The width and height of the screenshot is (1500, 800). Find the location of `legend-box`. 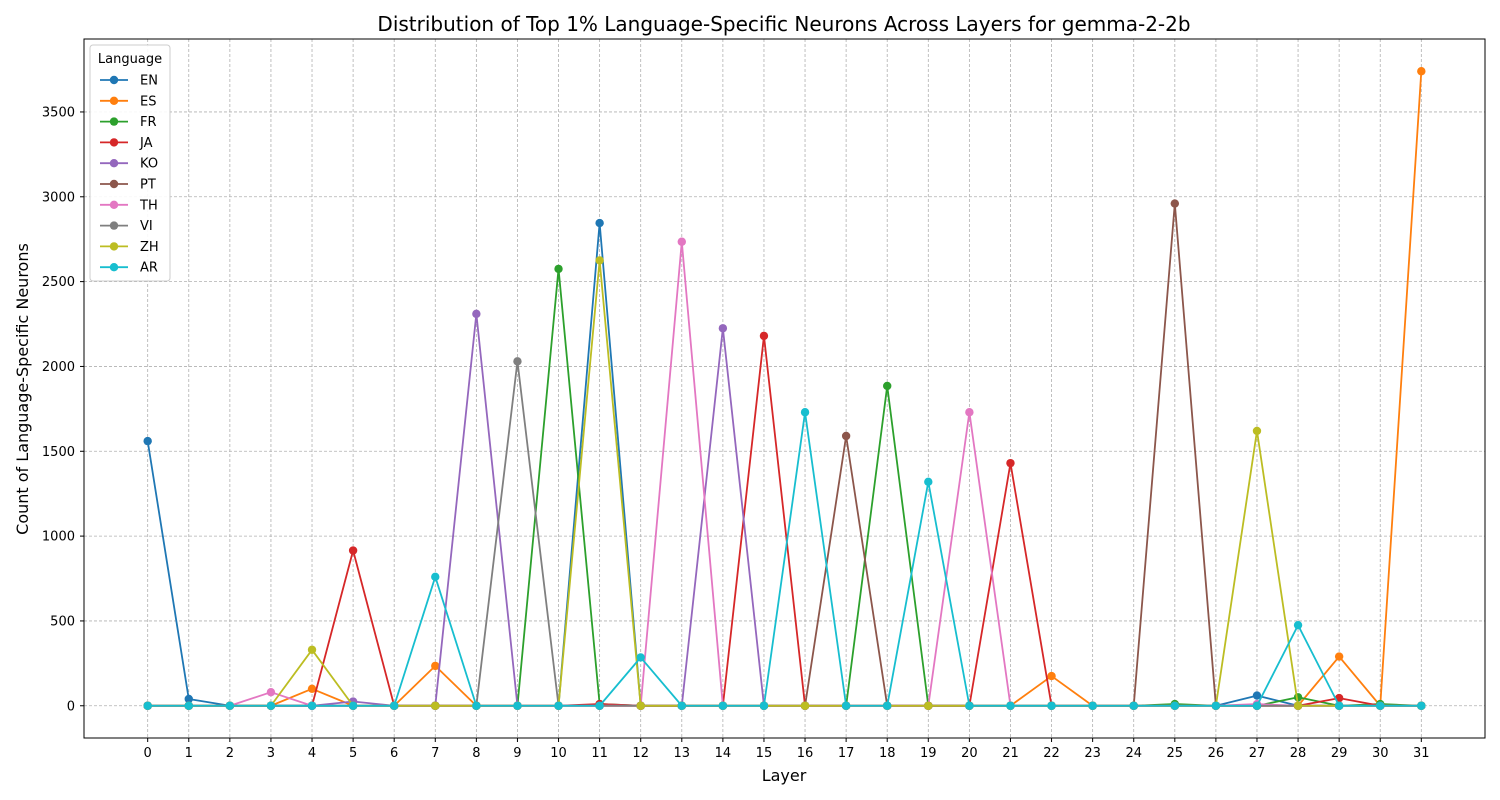

legend-box is located at coordinates (130, 163).